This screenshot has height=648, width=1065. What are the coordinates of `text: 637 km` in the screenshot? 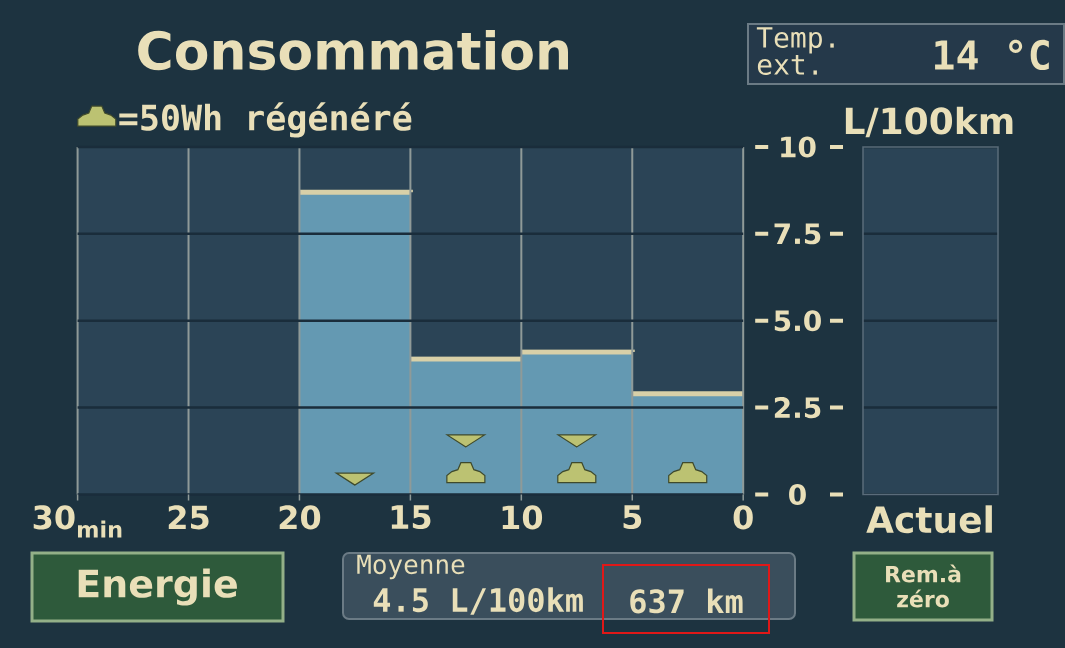 It's located at (686, 601).